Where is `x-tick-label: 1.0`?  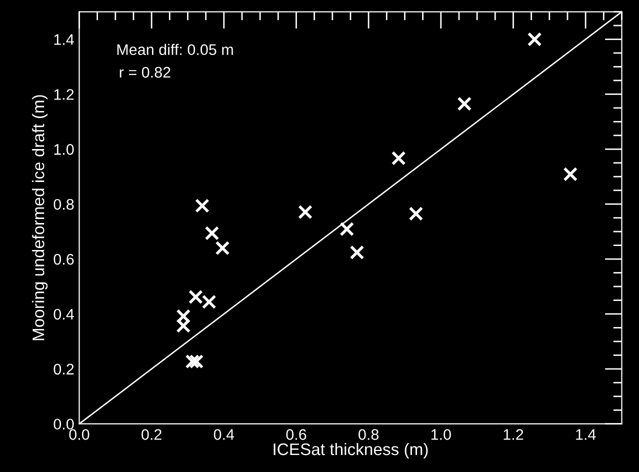 x-tick-label: 1.0 is located at coordinates (441, 434).